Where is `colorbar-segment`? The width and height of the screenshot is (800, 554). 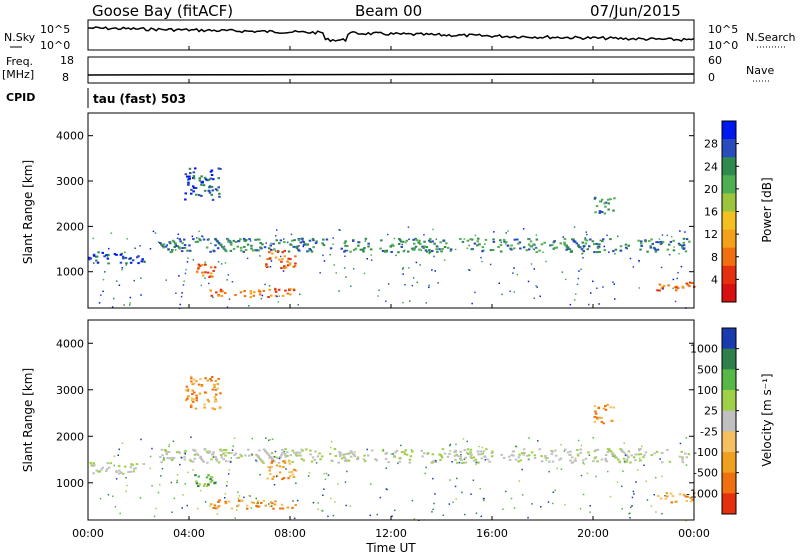 colorbar-segment is located at coordinates (729, 221).